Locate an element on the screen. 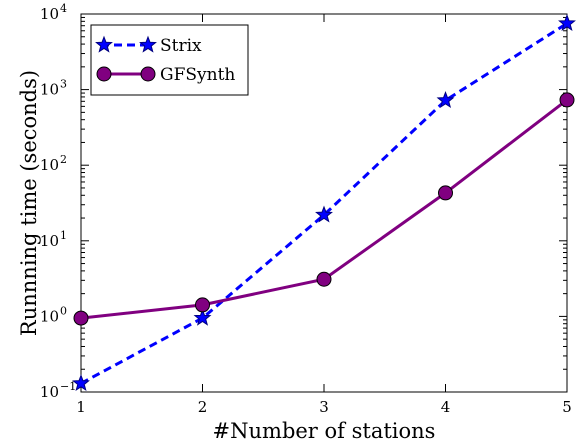  y-tick-label-exponent: 4 is located at coordinates (63, 8).